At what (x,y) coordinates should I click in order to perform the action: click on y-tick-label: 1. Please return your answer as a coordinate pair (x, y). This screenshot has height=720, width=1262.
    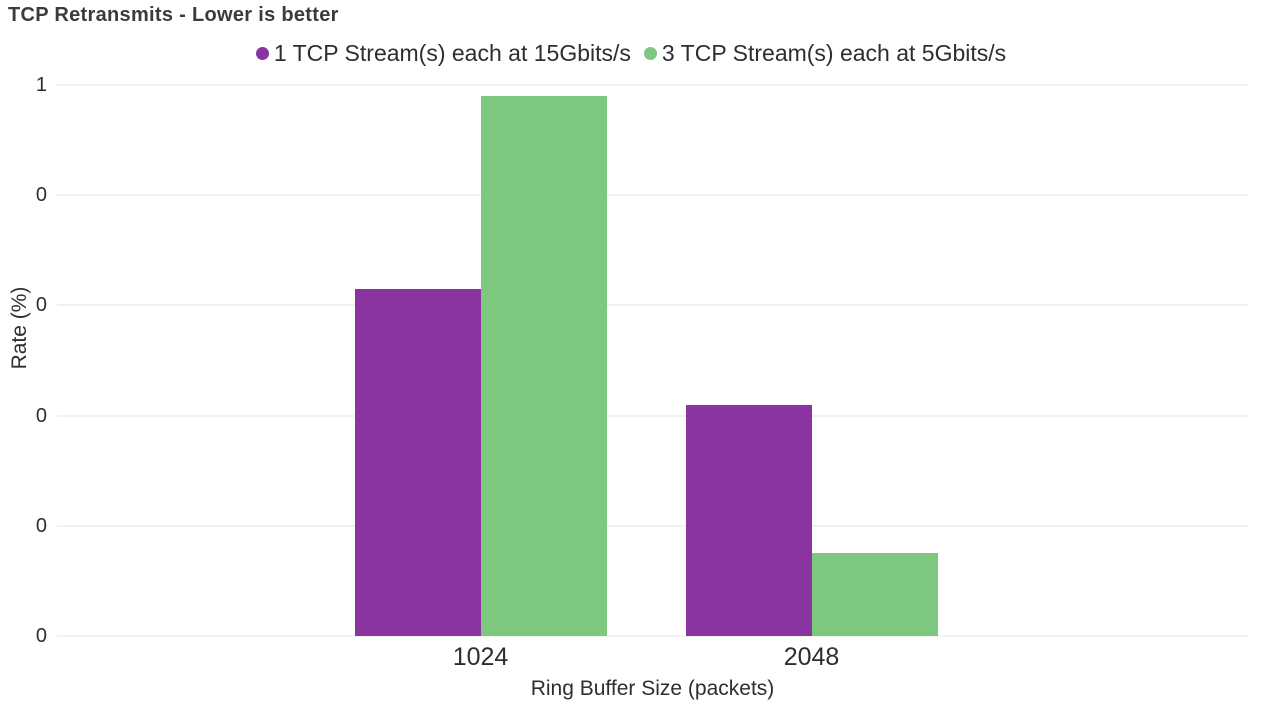
    Looking at the image, I should click on (41, 85).